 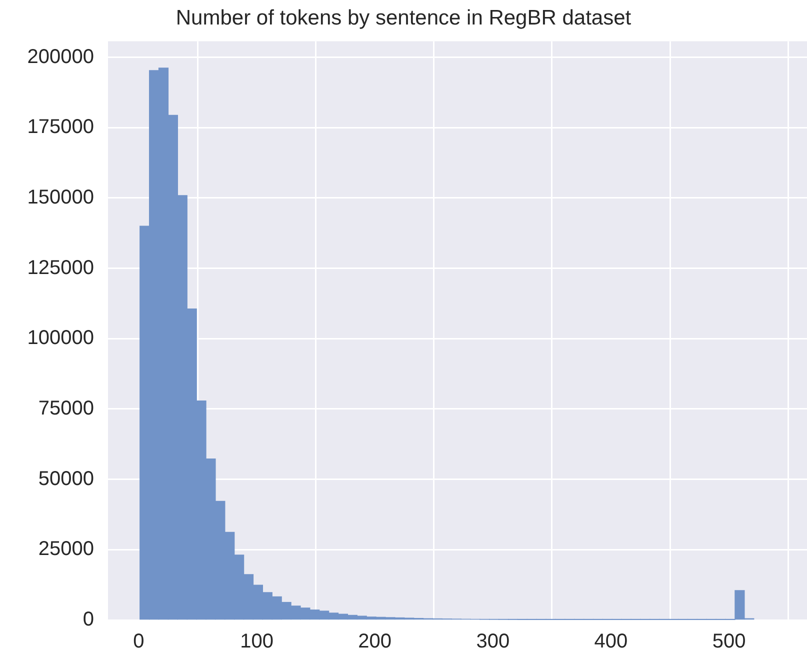 I want to click on y-tick-label: 175000, so click(x=60, y=127).